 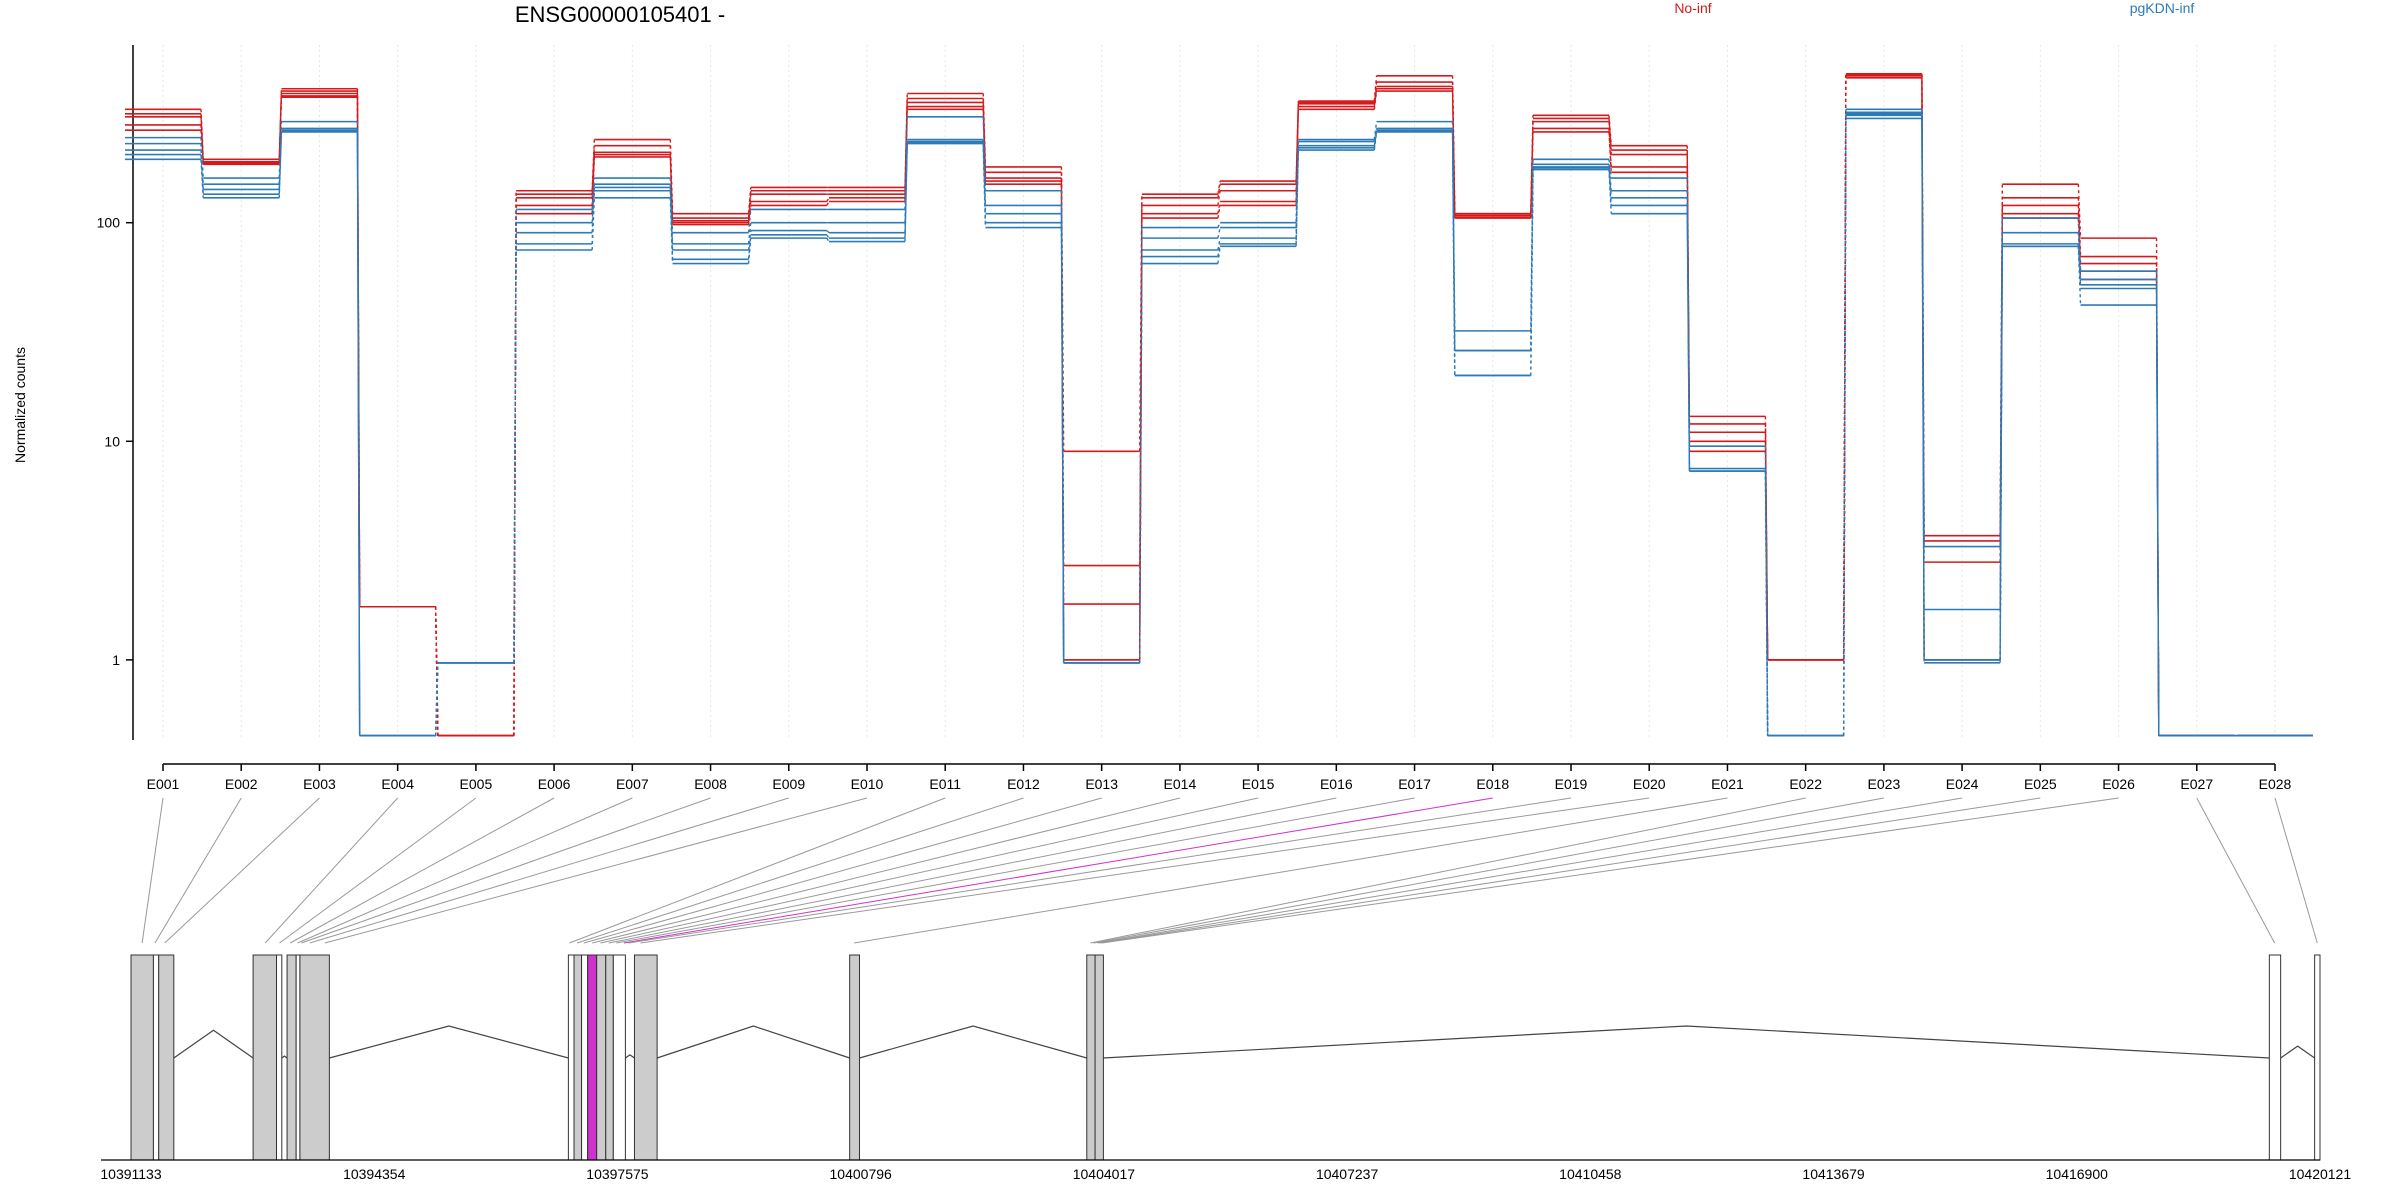 I want to click on connector-e021, so click(x=1291, y=870).